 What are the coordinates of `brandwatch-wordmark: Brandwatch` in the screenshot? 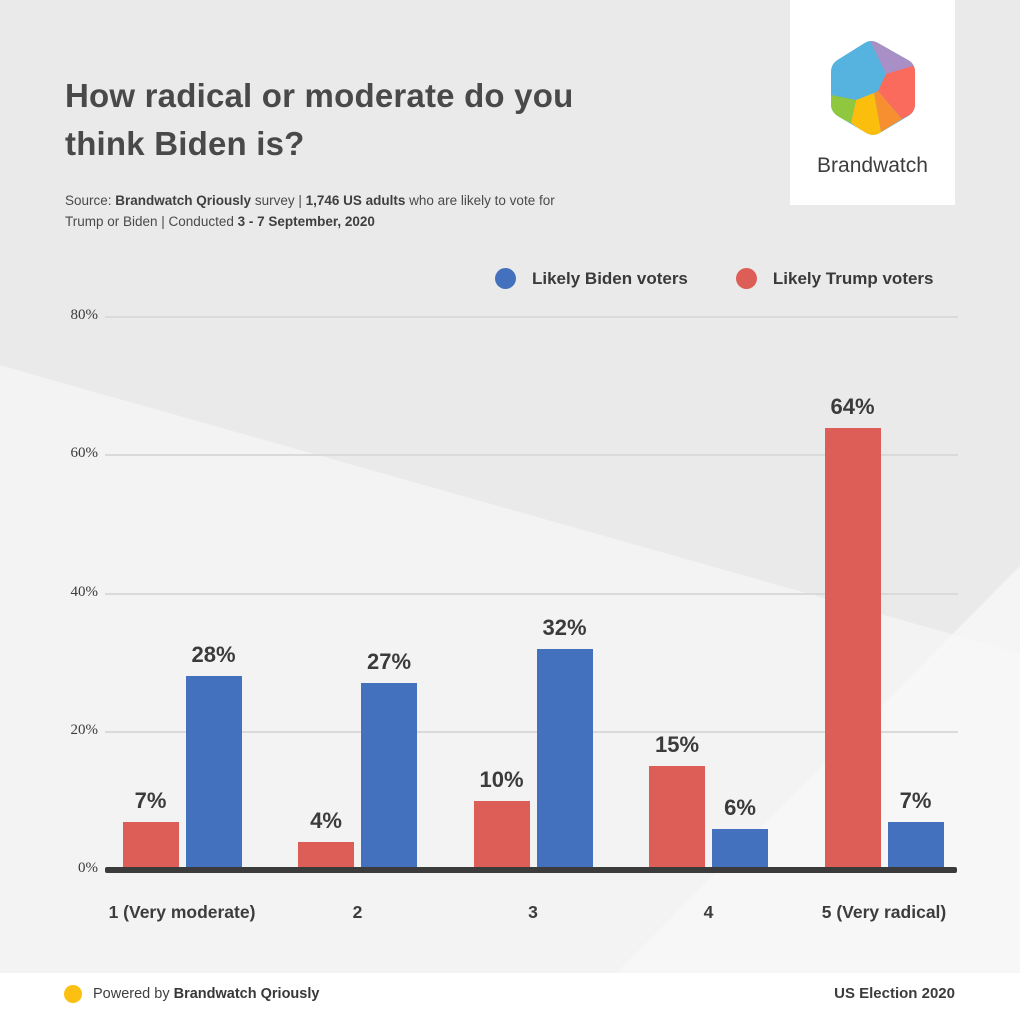 It's located at (872, 165).